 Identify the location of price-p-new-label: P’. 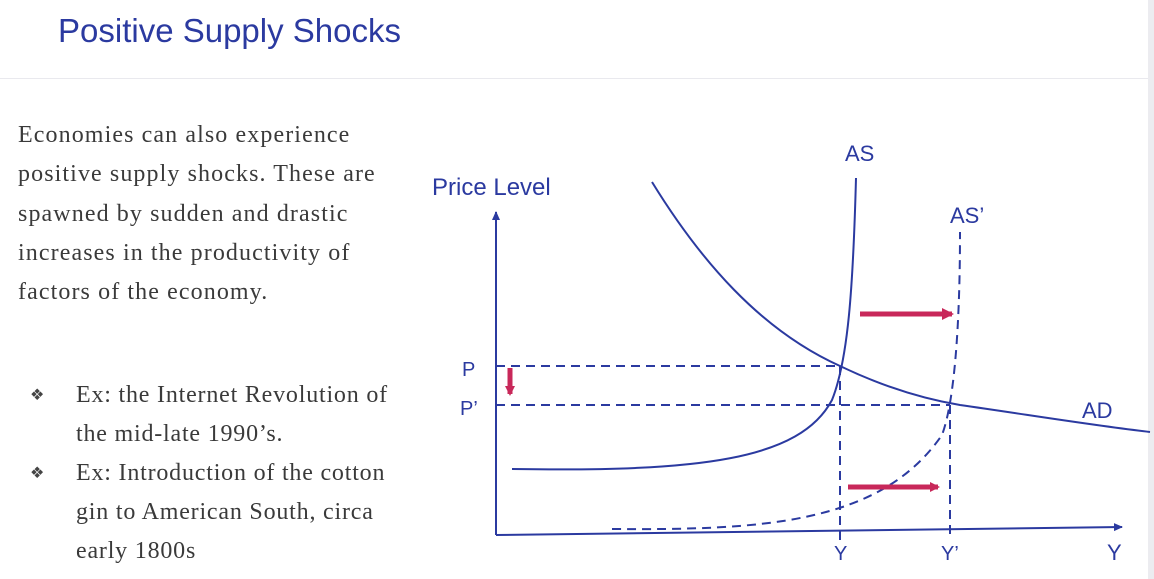
(469, 409).